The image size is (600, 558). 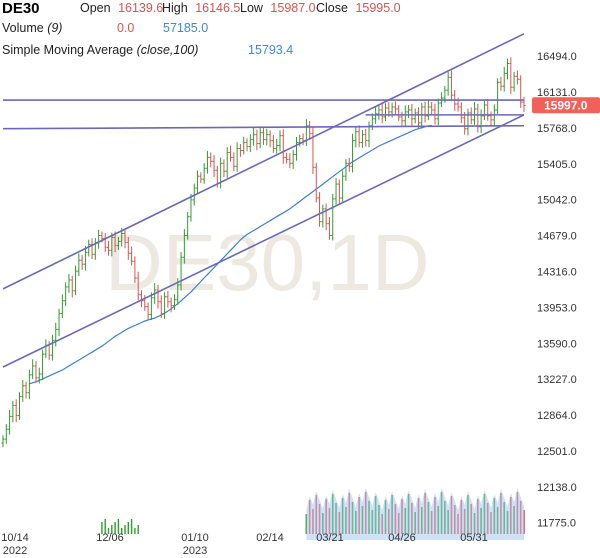 I want to click on x-tick-label: 02/14, so click(x=270, y=538).